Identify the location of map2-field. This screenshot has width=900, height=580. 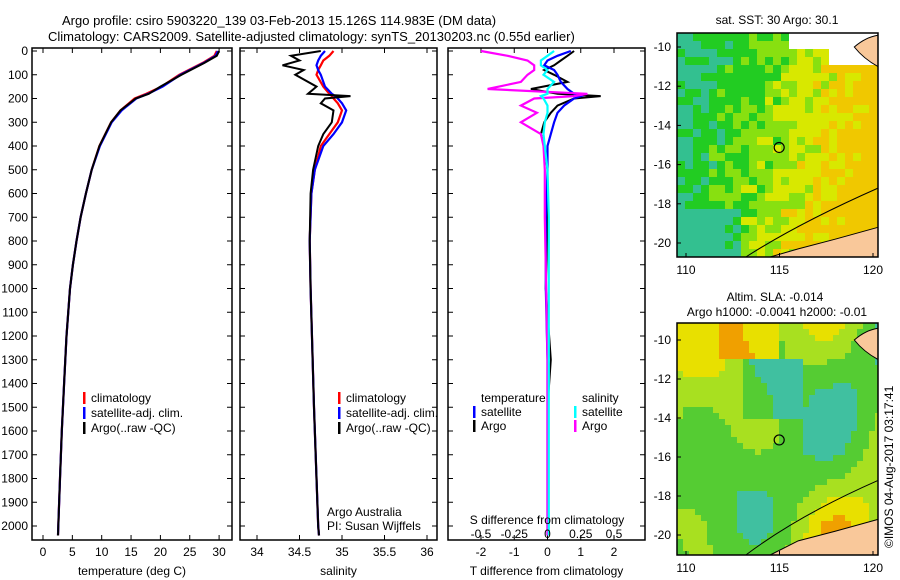
(777, 439).